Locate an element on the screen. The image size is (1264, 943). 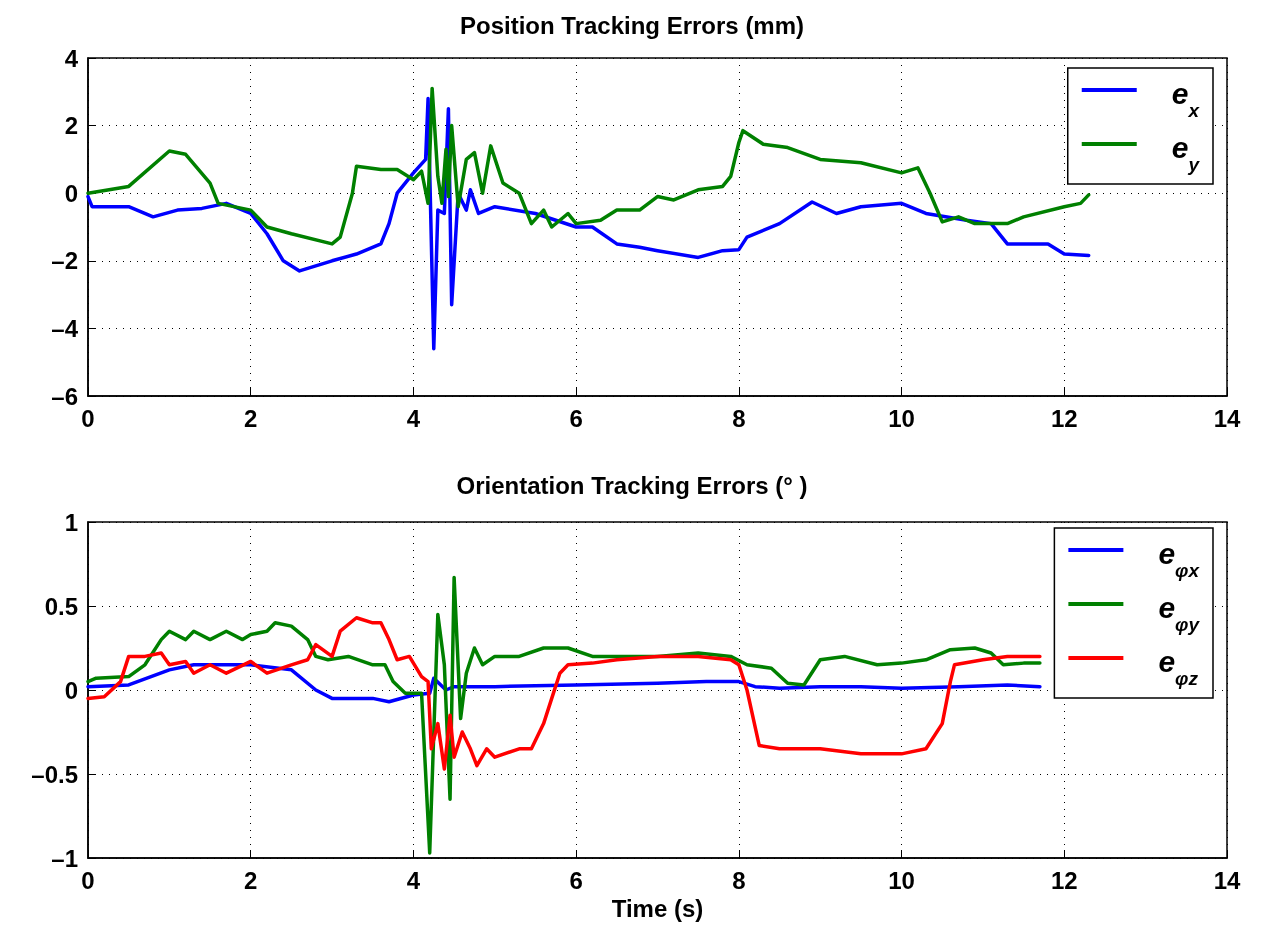
x-axis-title: Time (s) is located at coordinates (657, 909).